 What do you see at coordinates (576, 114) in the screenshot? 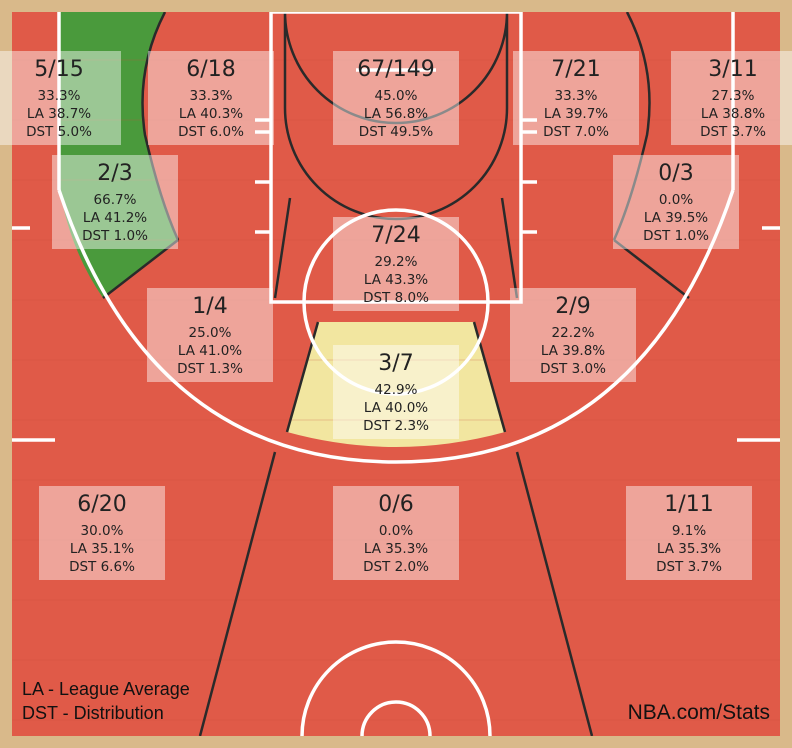
I see `zone-league-avg: LA 39.7%` at bounding box center [576, 114].